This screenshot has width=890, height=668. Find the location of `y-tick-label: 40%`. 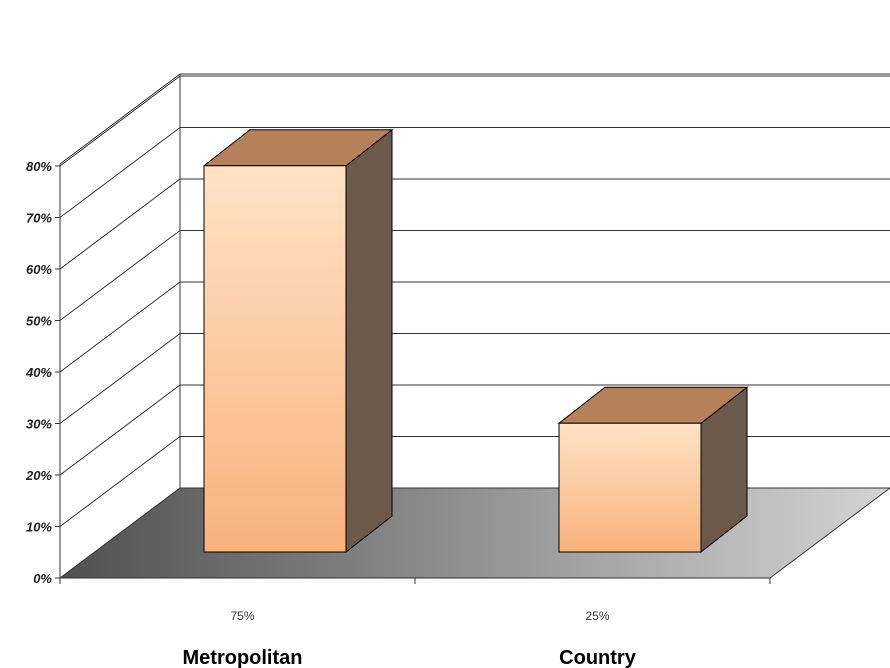

y-tick-label: 40% is located at coordinates (38, 372).